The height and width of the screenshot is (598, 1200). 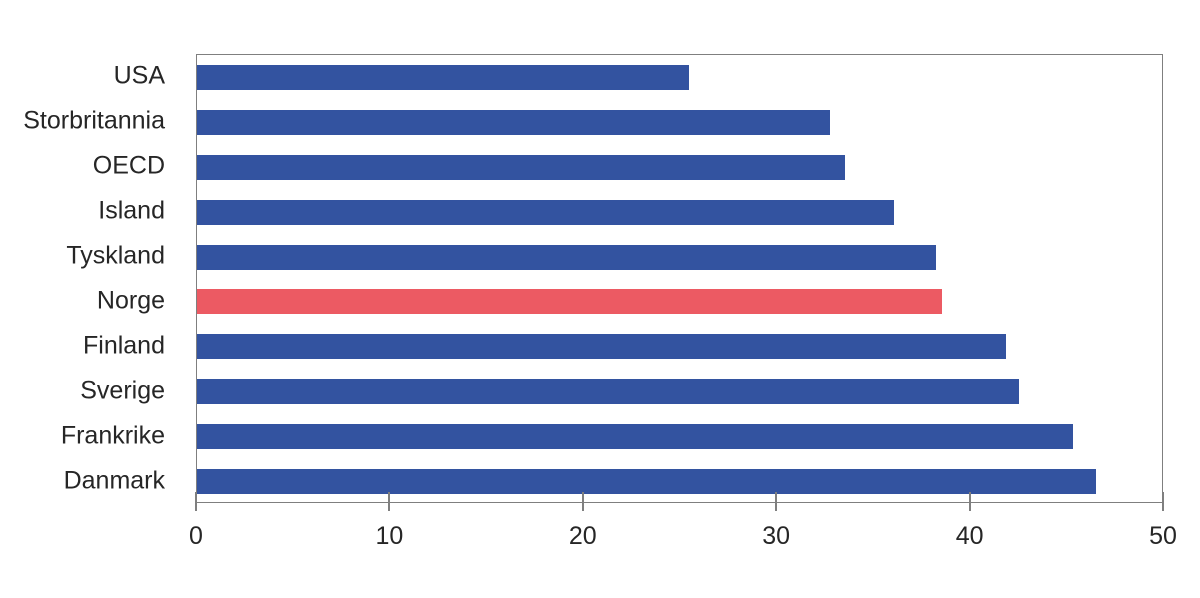 What do you see at coordinates (969, 536) in the screenshot?
I see `x-tick-label-40: 40` at bounding box center [969, 536].